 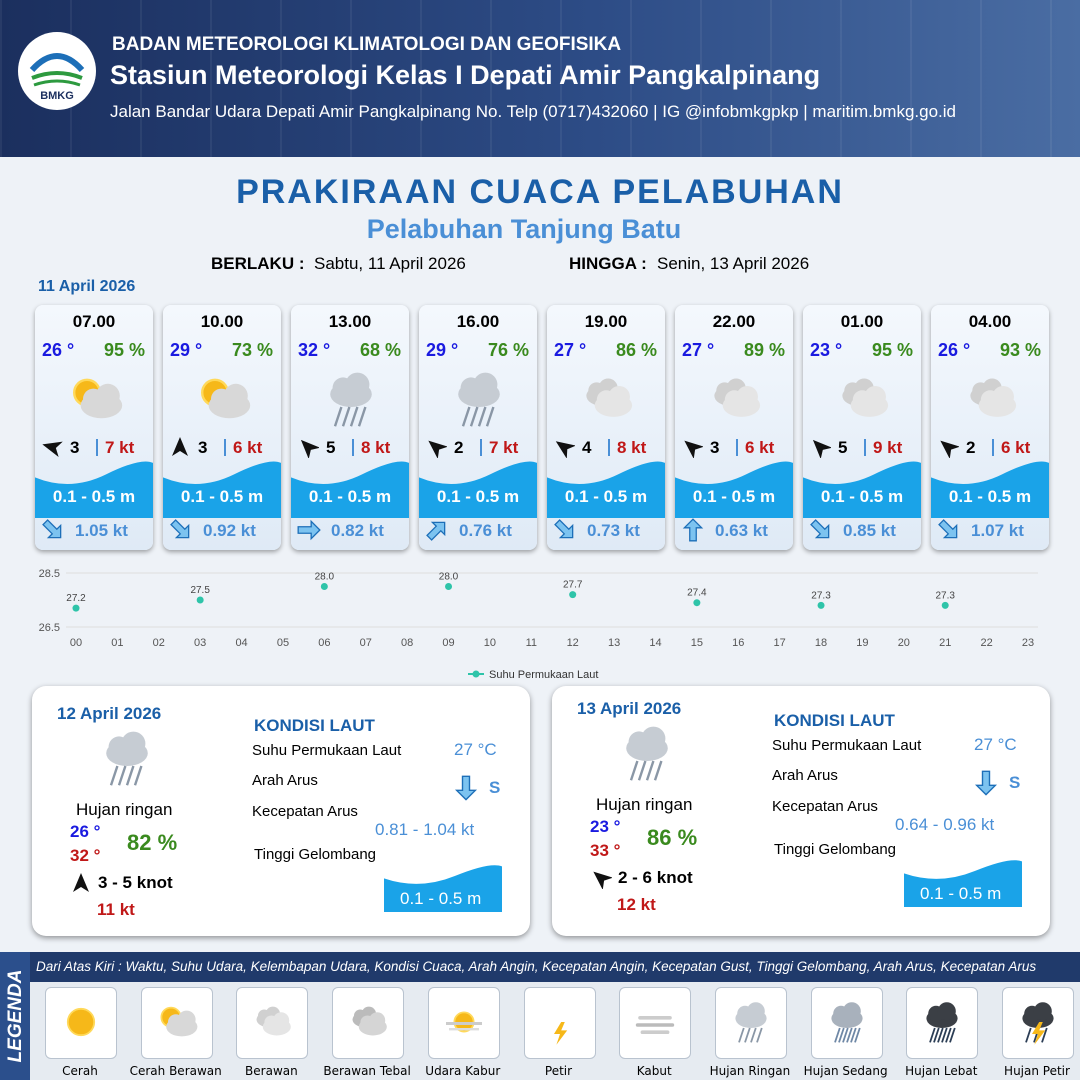 I want to click on legend-title: LEGENDA, so click(x=15, y=1016).